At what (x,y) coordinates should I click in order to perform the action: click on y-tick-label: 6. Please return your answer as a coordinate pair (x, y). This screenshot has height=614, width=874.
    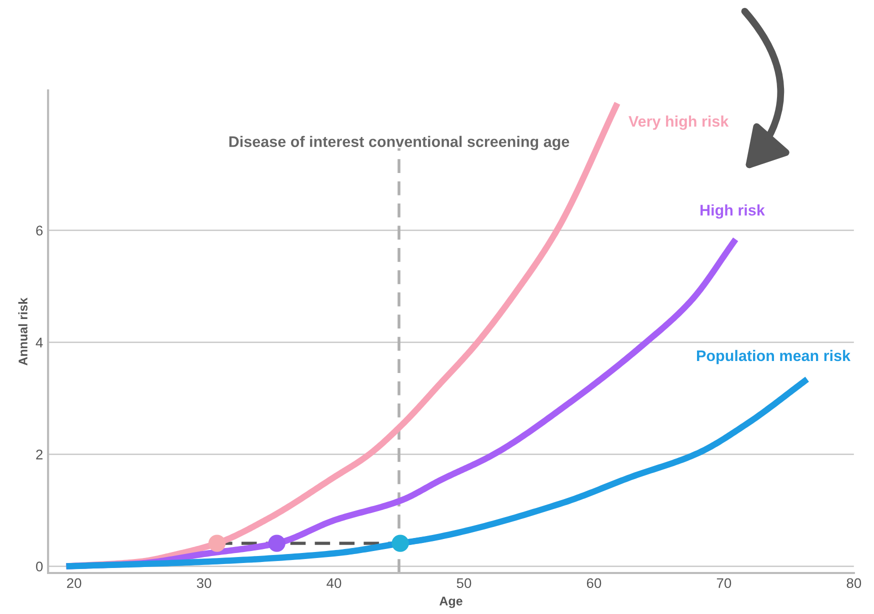
    Looking at the image, I should click on (39, 231).